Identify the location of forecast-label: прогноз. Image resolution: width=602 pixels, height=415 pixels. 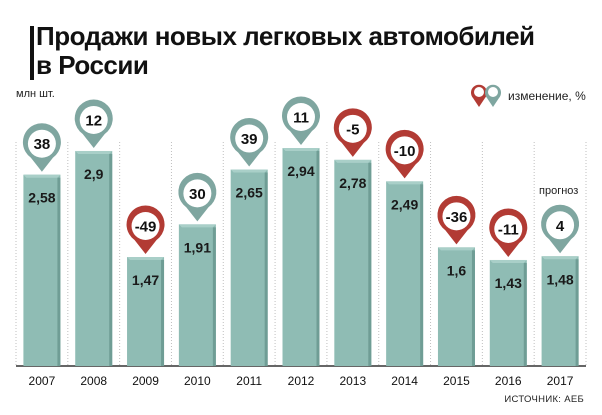
(559, 191).